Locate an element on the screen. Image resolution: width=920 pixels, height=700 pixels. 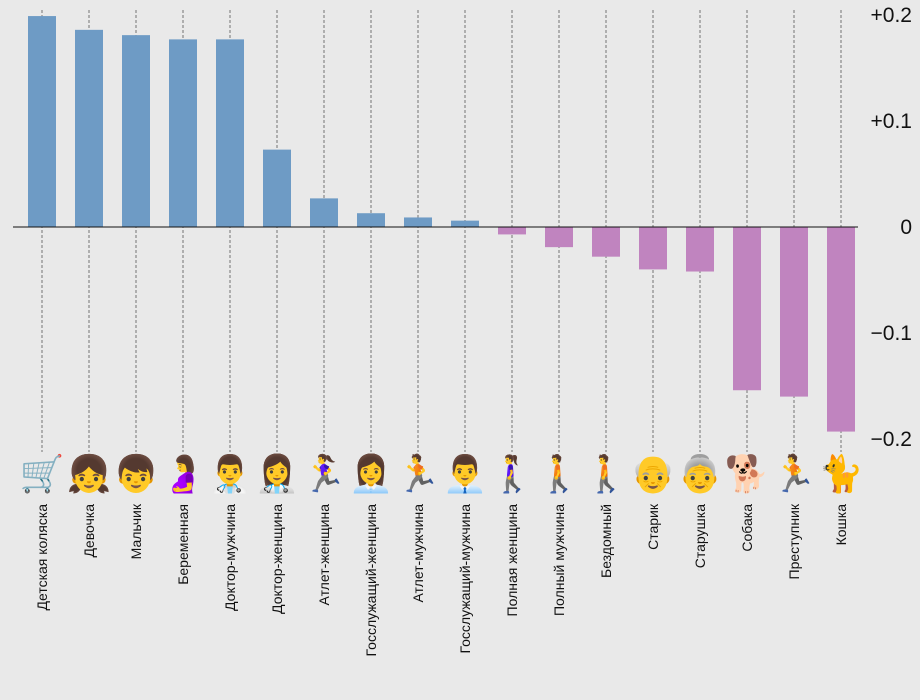
category-icon: 👨‍⚕️ is located at coordinates (230, 474).